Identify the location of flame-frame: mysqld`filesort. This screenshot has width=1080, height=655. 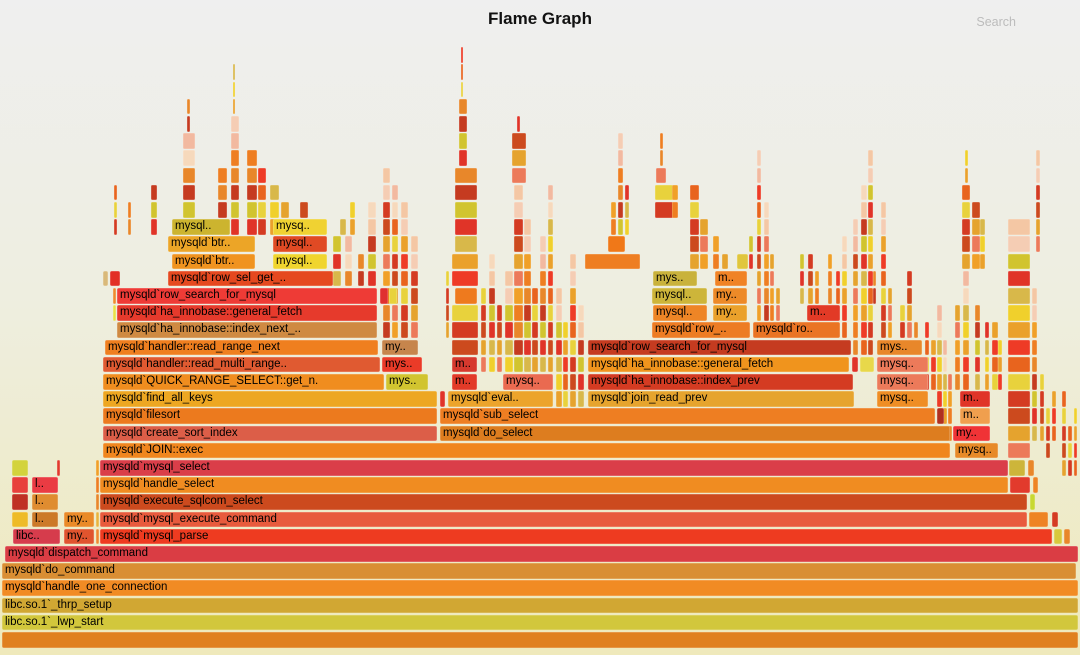
(270, 416).